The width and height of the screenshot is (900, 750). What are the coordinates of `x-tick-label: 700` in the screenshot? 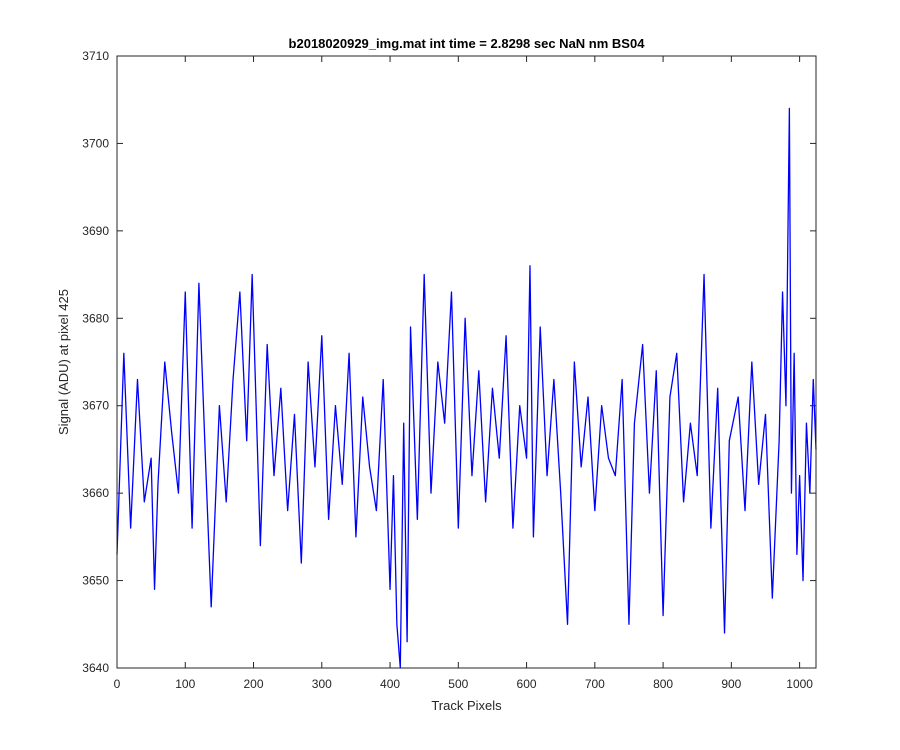 It's located at (595, 684).